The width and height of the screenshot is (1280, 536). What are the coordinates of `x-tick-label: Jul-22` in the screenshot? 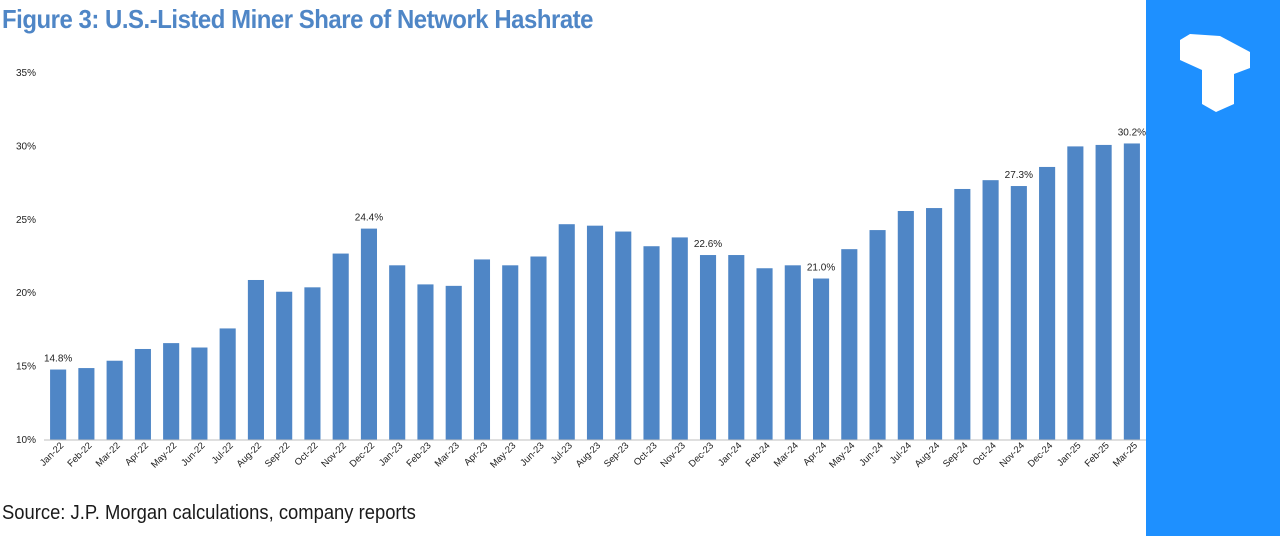 It's located at (223, 453).